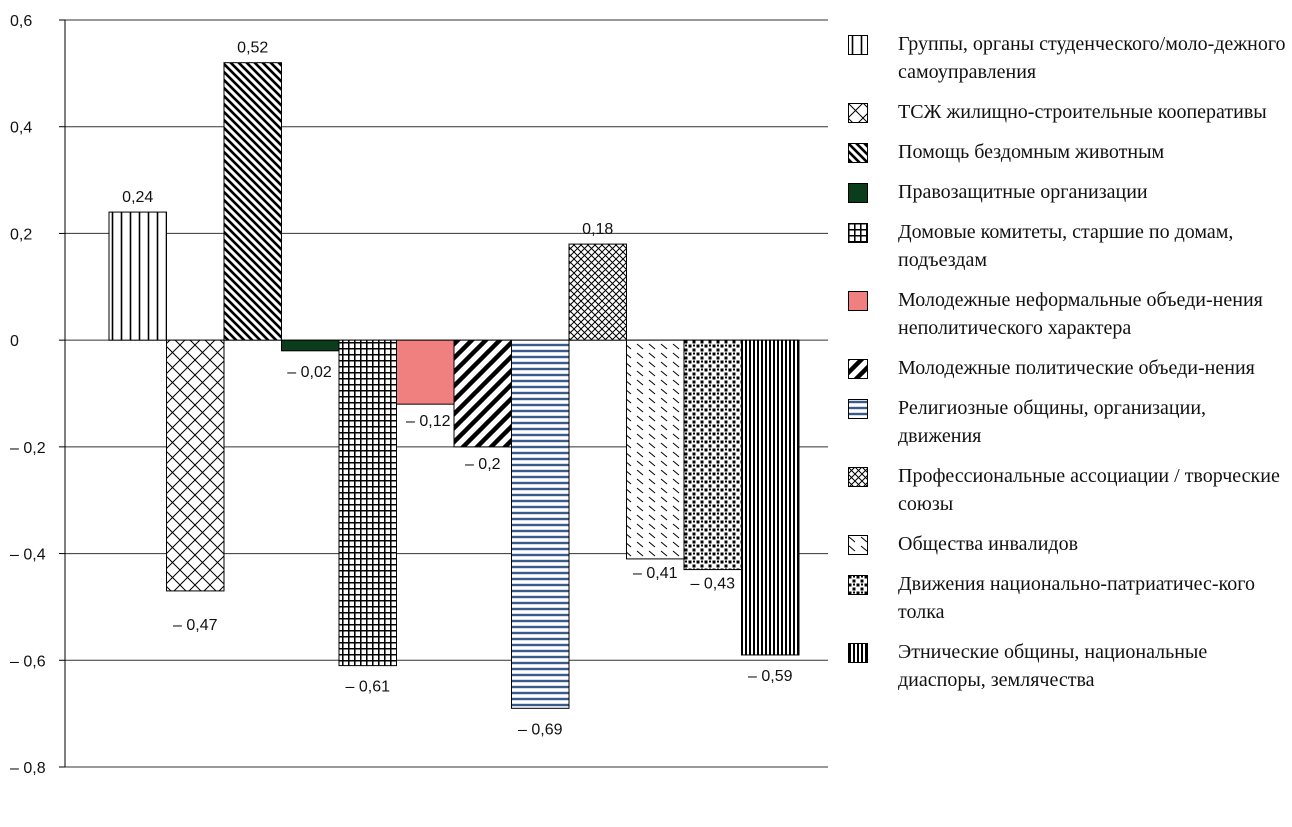 This screenshot has height=827, width=1292. Describe the element at coordinates (21, 21) in the screenshot. I see `y-tick-label: 0,6` at that location.